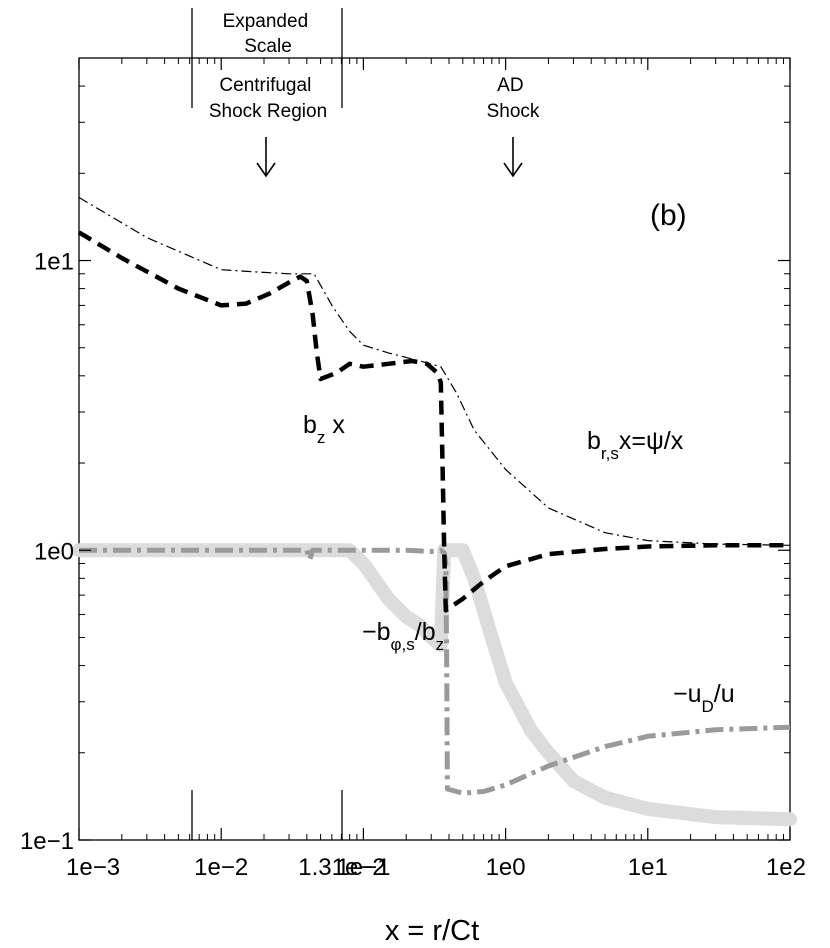  Describe the element at coordinates (432, 931) in the screenshot. I see `x-axis-label: x = r/Ct` at that location.